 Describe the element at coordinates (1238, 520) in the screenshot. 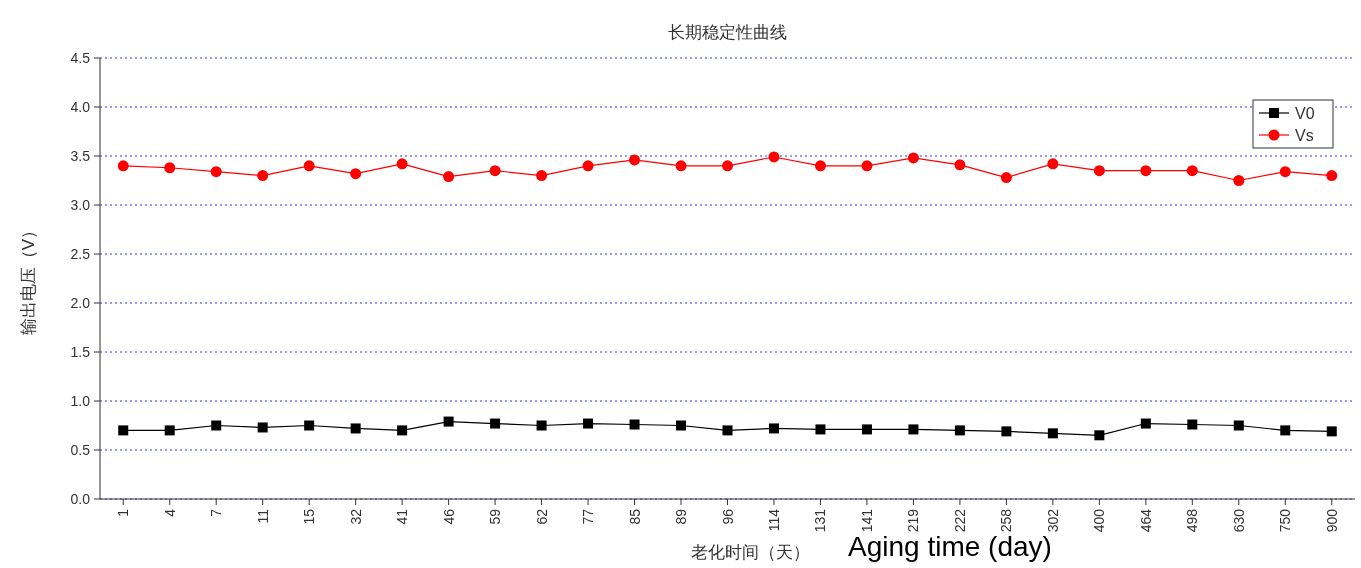

I see `x-tick-label: 630` at that location.